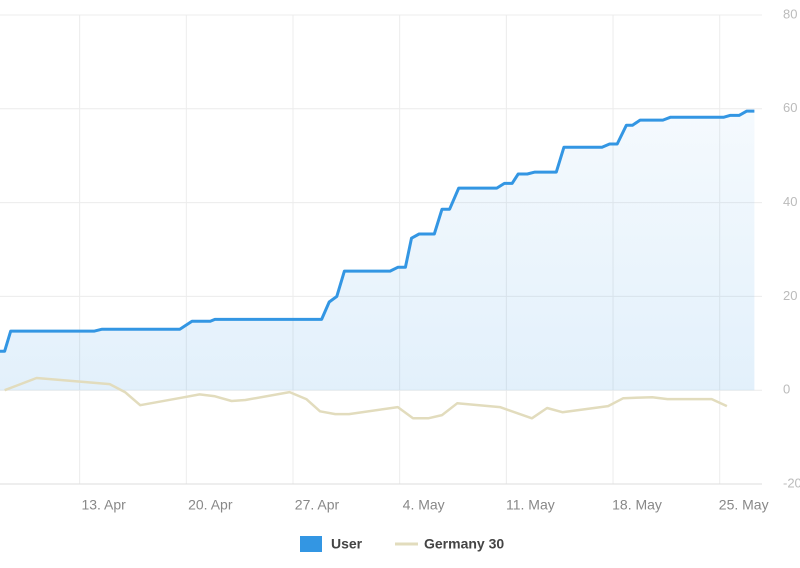 This screenshot has height=568, width=800. I want to click on series-line, so click(366, 398).